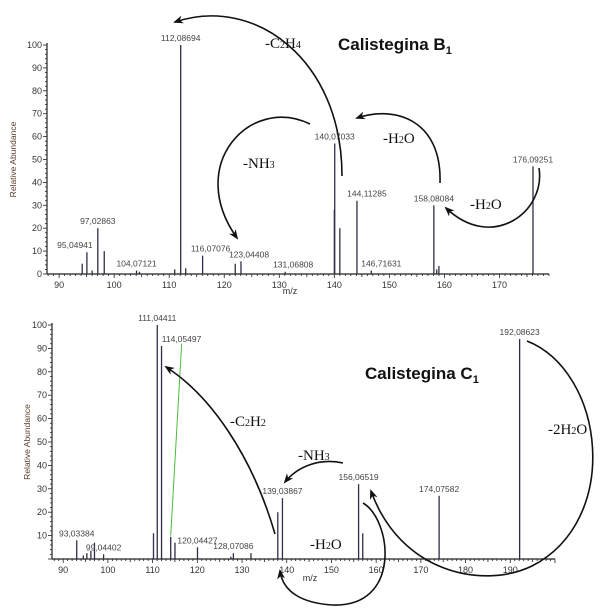 The height and width of the screenshot is (610, 607). What do you see at coordinates (510, 570) in the screenshot?
I see `x-tick-label: 190` at bounding box center [510, 570].